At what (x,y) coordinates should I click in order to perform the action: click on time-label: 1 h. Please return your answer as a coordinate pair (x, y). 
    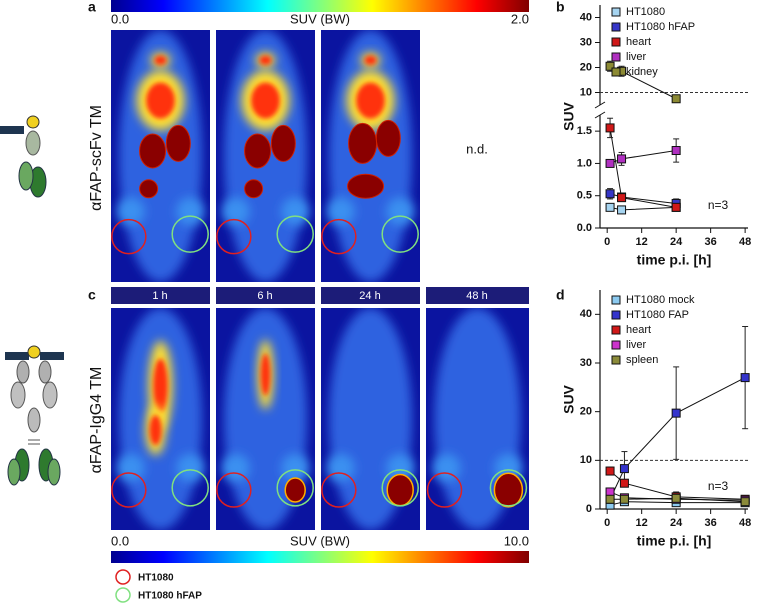
    Looking at the image, I should click on (159, 296).